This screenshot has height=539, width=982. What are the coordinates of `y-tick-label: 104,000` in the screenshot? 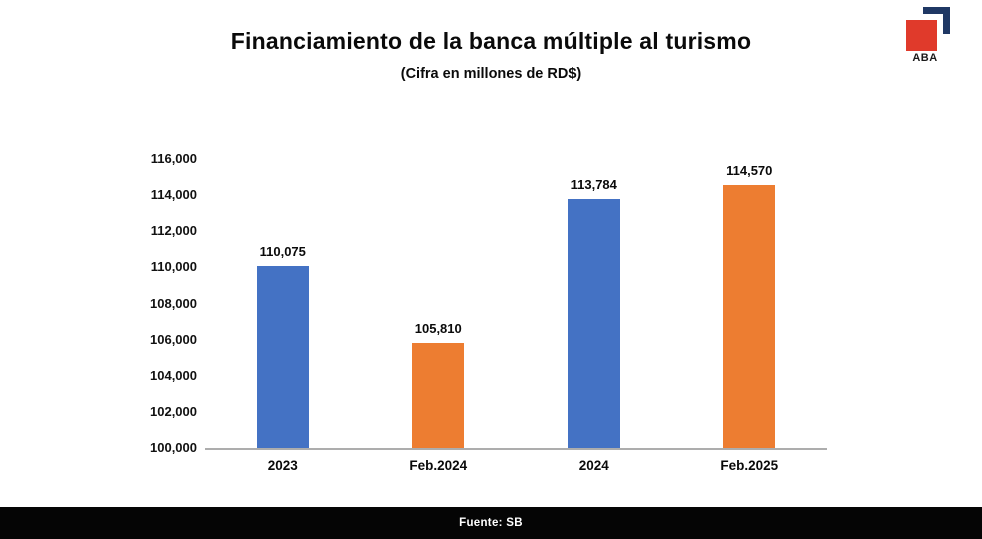 It's located at (173, 375).